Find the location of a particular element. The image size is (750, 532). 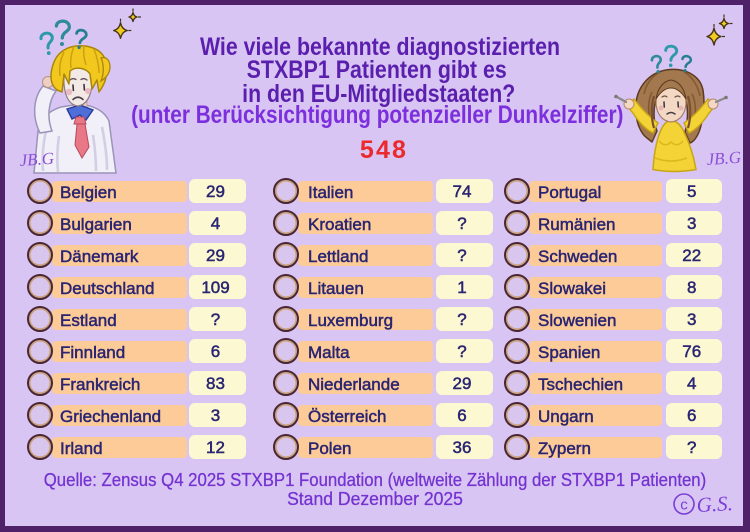

svg-text: c is located at coordinates (684, 505).